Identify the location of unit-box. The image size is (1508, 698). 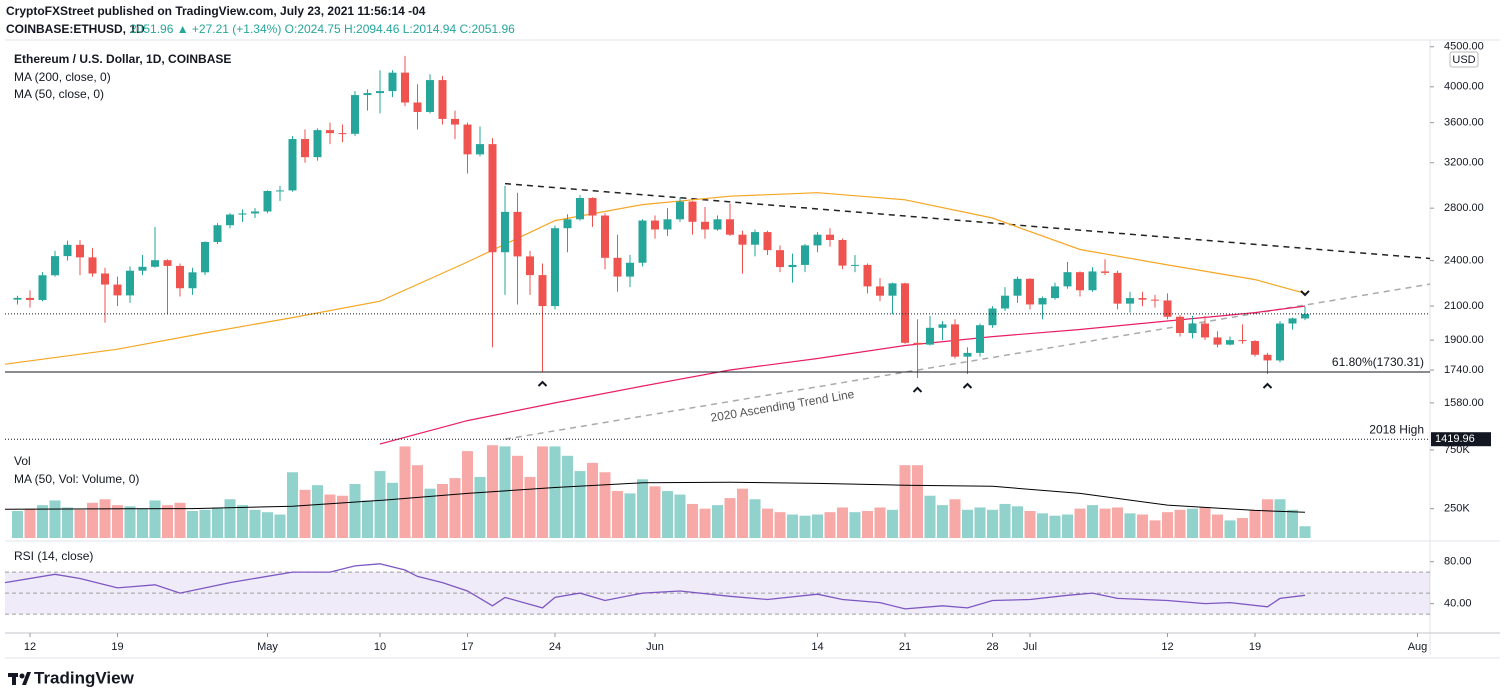
(1464, 59).